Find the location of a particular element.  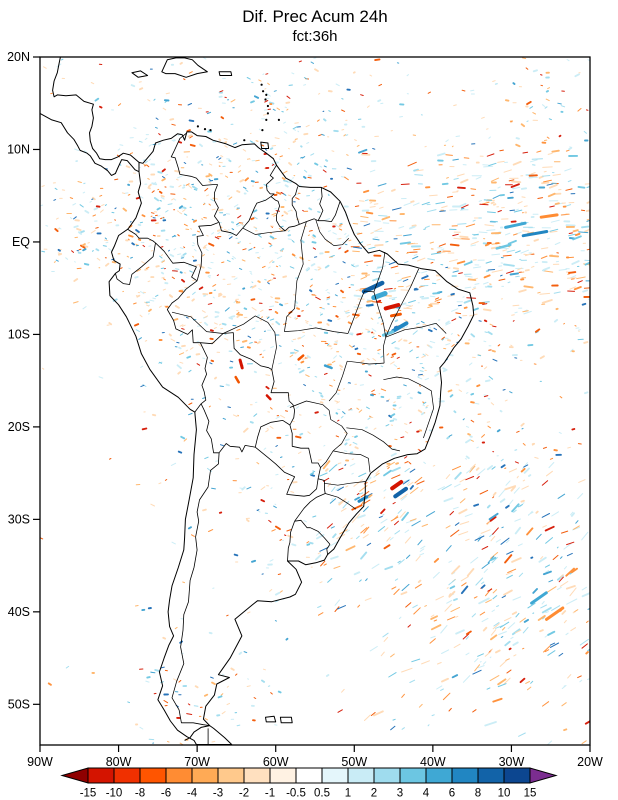

x-tick-label: 80W is located at coordinates (119, 762).